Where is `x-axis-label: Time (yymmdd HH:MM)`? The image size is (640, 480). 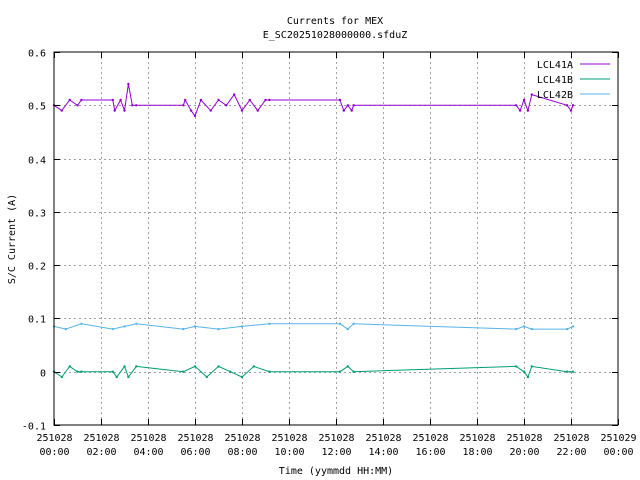
x-axis-label: Time (yymmdd HH:MM) is located at coordinates (336, 471).